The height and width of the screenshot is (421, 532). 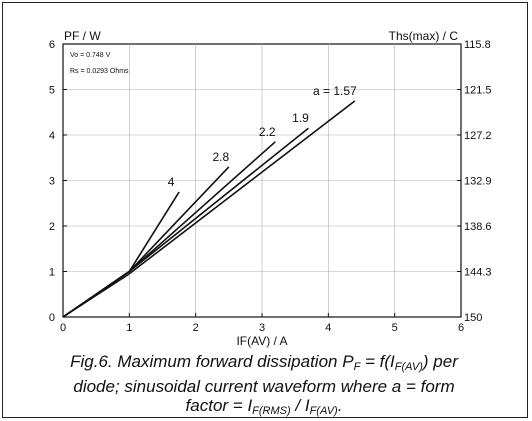 I want to click on caption-text: Fig.6. Maximum forward dissipation P, so click(x=212, y=361).